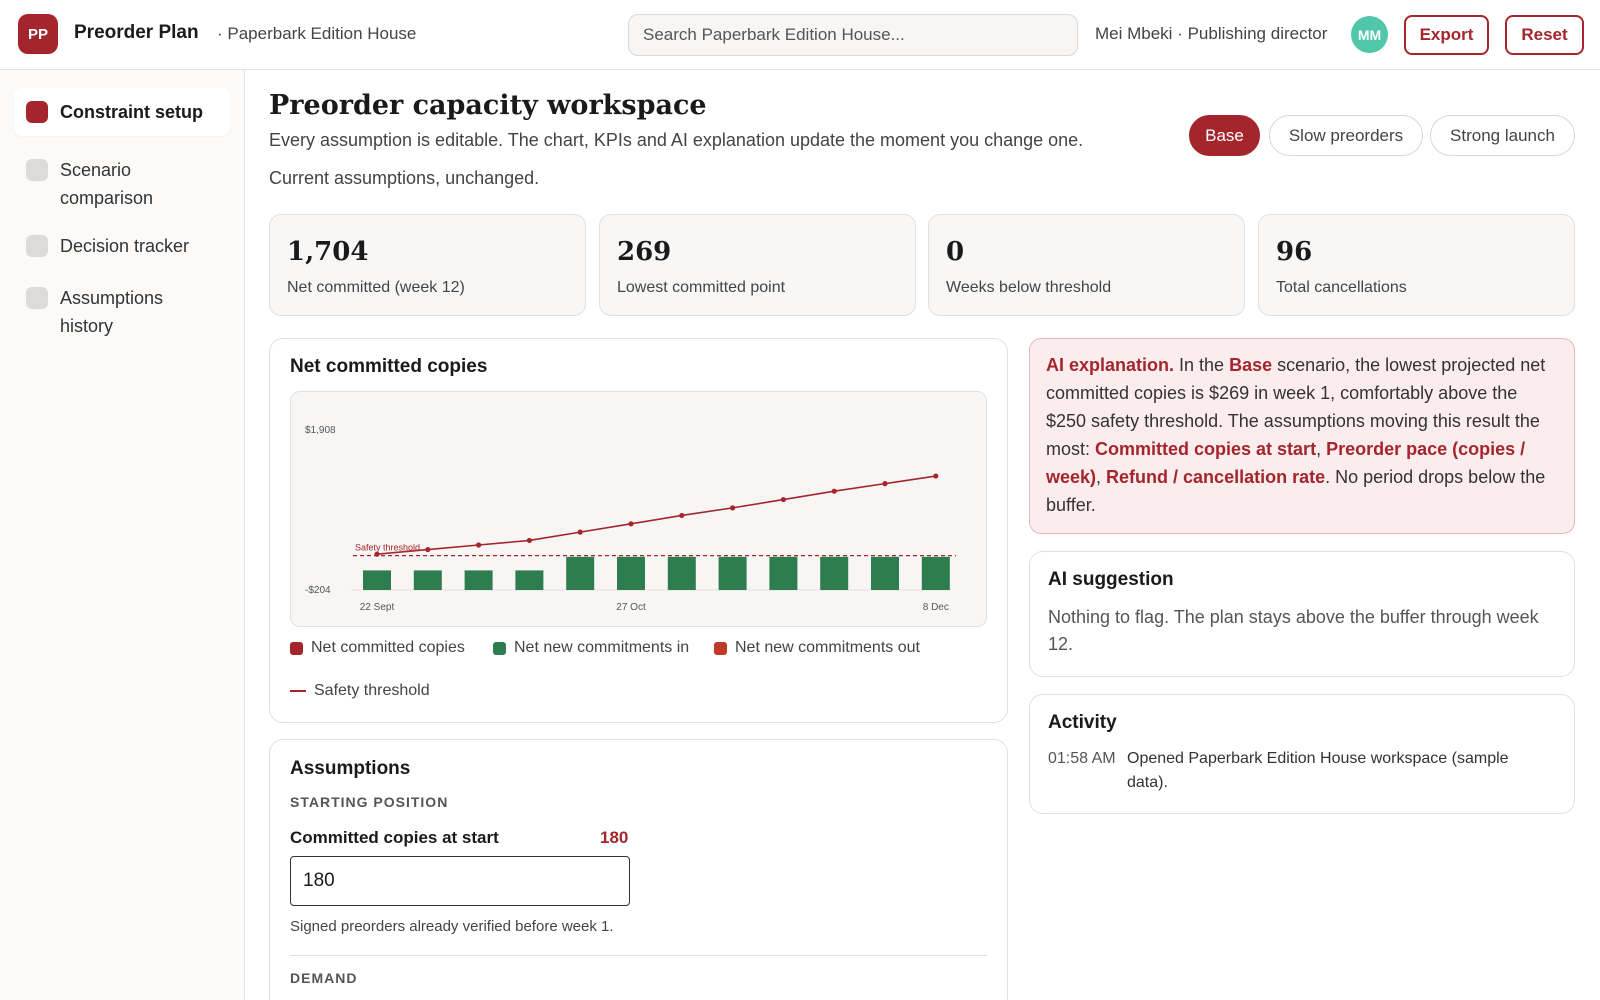 The image size is (1600, 1000). I want to click on ai-explanation-driver: Preorder pace (copies / week), so click(1286, 463).